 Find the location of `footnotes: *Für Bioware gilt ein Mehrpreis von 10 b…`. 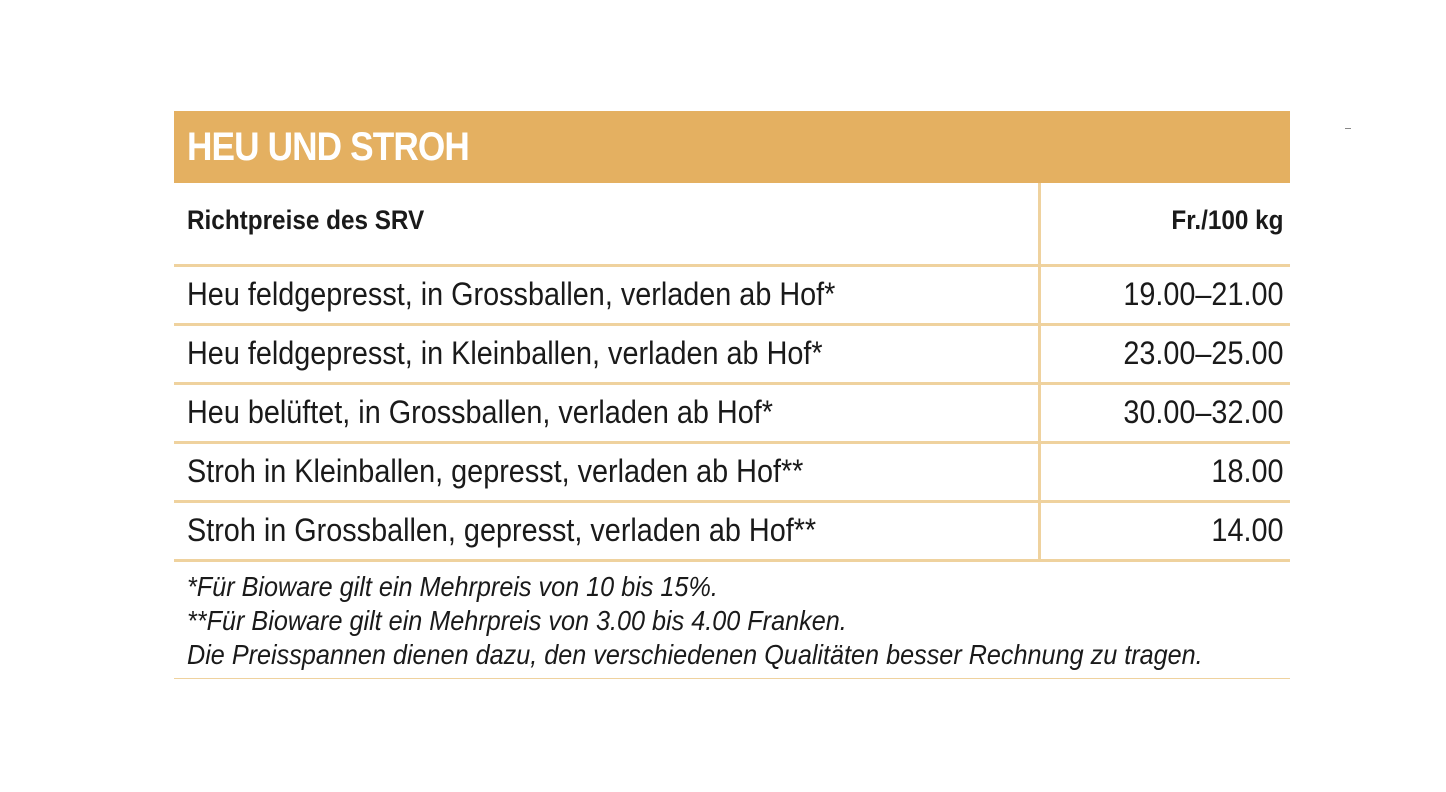

footnotes: *Für Bioware gilt ein Mehrpreis von 10 b… is located at coordinates (732, 620).